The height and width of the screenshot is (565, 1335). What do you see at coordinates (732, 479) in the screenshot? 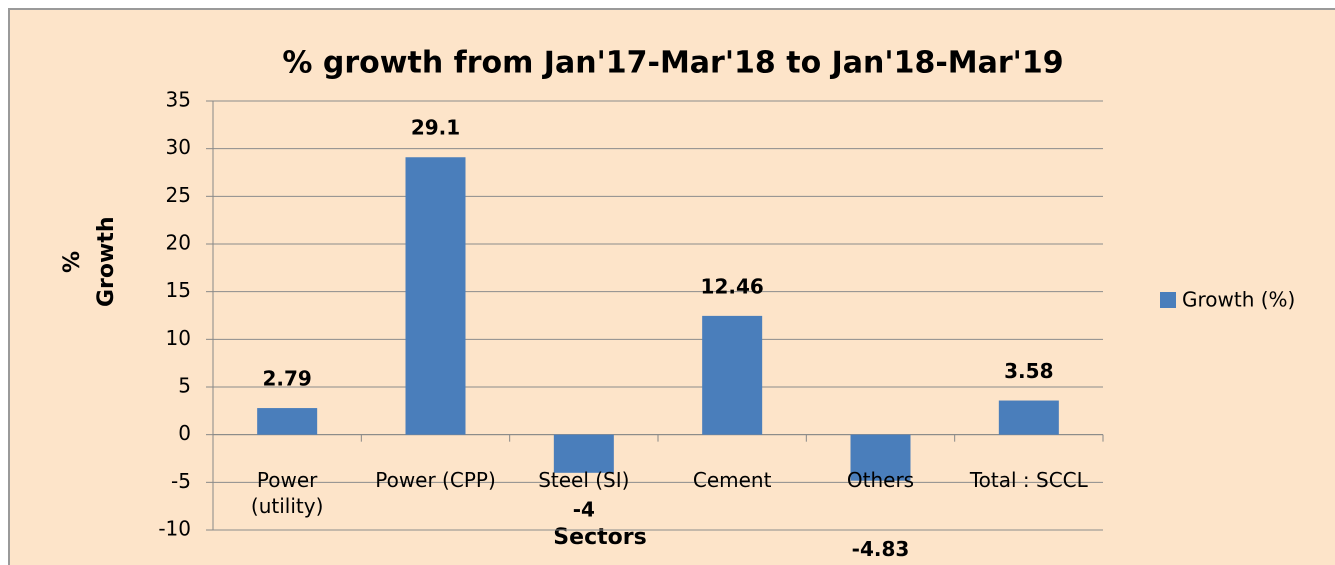
I see `x-tick-label: Cement` at bounding box center [732, 479].